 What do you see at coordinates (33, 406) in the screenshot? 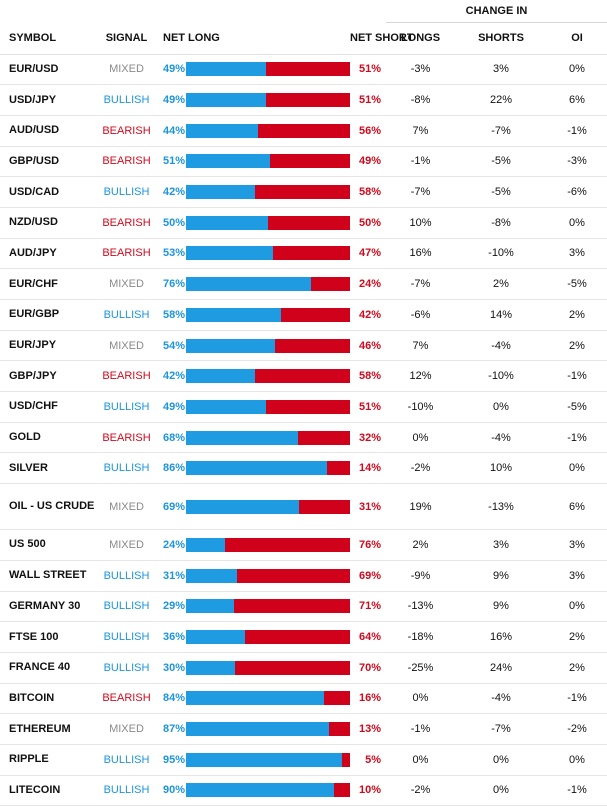
I see `symbol-label: USD/CHF` at bounding box center [33, 406].